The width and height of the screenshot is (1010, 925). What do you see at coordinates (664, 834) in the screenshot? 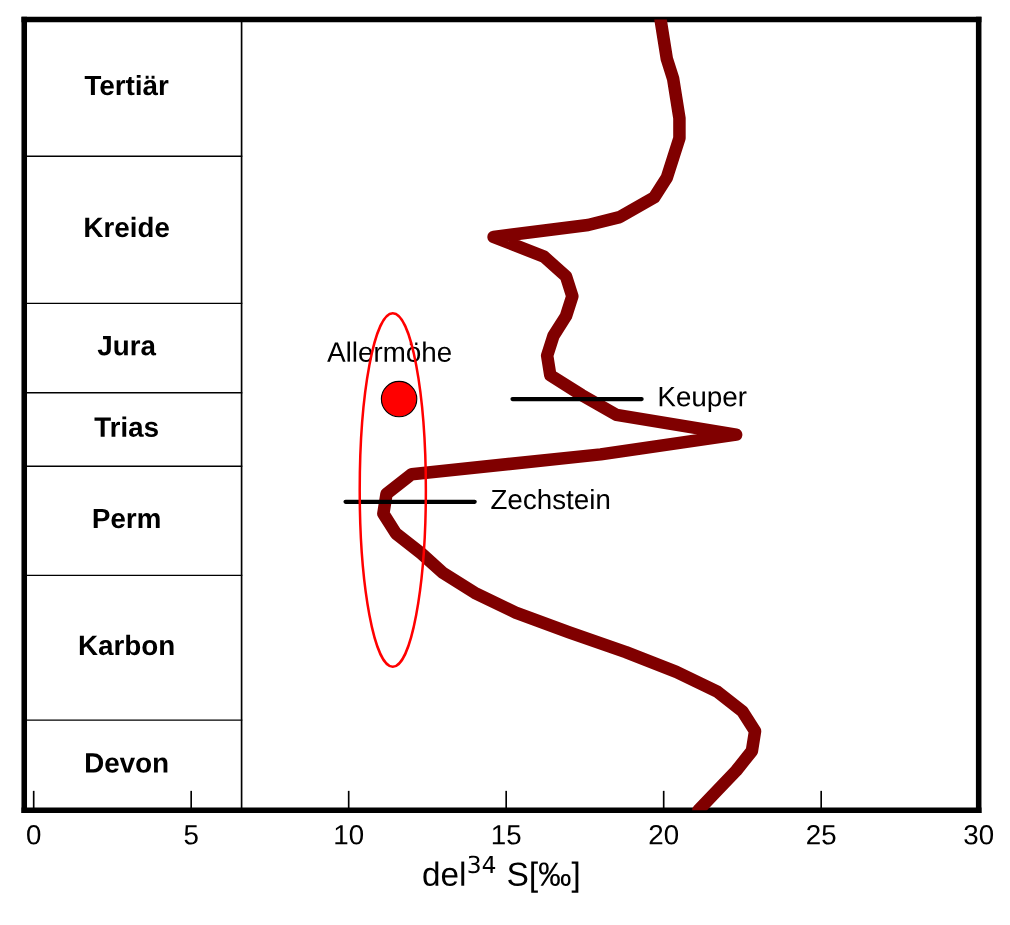
I see `x-tick-label: 20` at bounding box center [664, 834].